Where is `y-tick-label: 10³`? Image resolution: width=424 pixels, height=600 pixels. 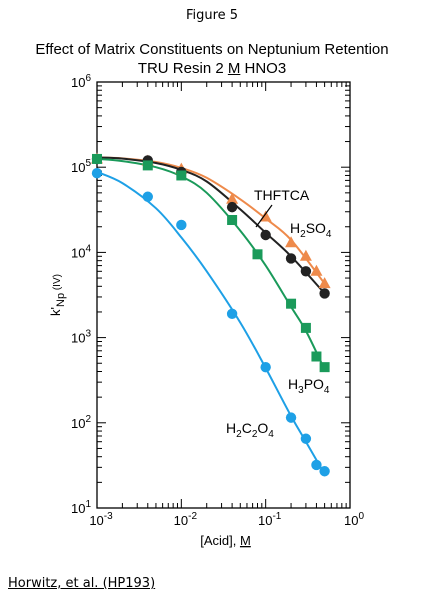
y-tick-label: 10³ is located at coordinates (81, 337).